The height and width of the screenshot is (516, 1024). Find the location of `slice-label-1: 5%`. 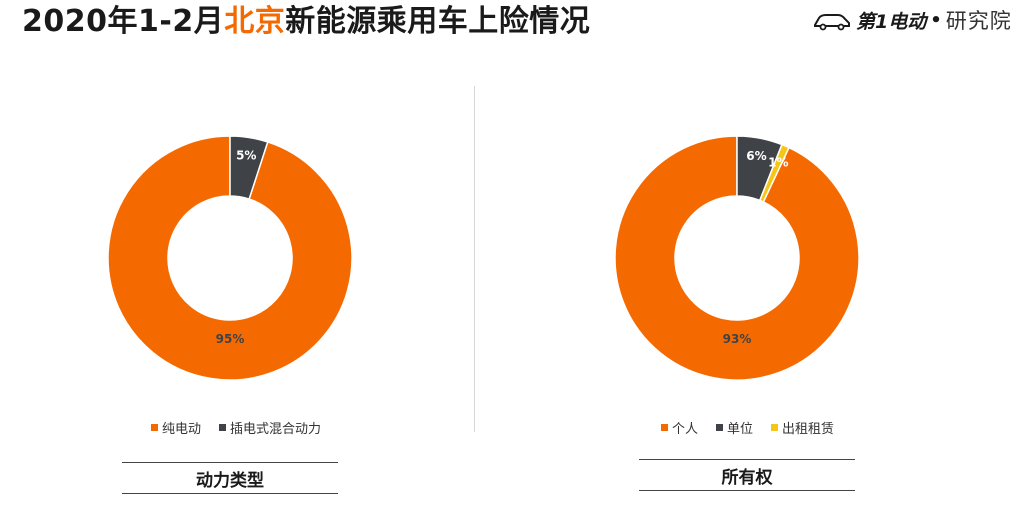

slice-label-1: 5% is located at coordinates (246, 155).